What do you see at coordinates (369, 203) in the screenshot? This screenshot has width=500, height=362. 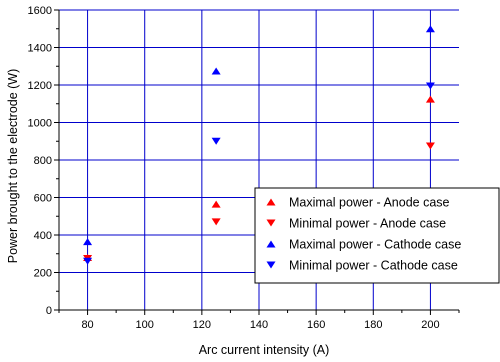 I see `legend-label: Maximal power - Anode case` at bounding box center [369, 203].